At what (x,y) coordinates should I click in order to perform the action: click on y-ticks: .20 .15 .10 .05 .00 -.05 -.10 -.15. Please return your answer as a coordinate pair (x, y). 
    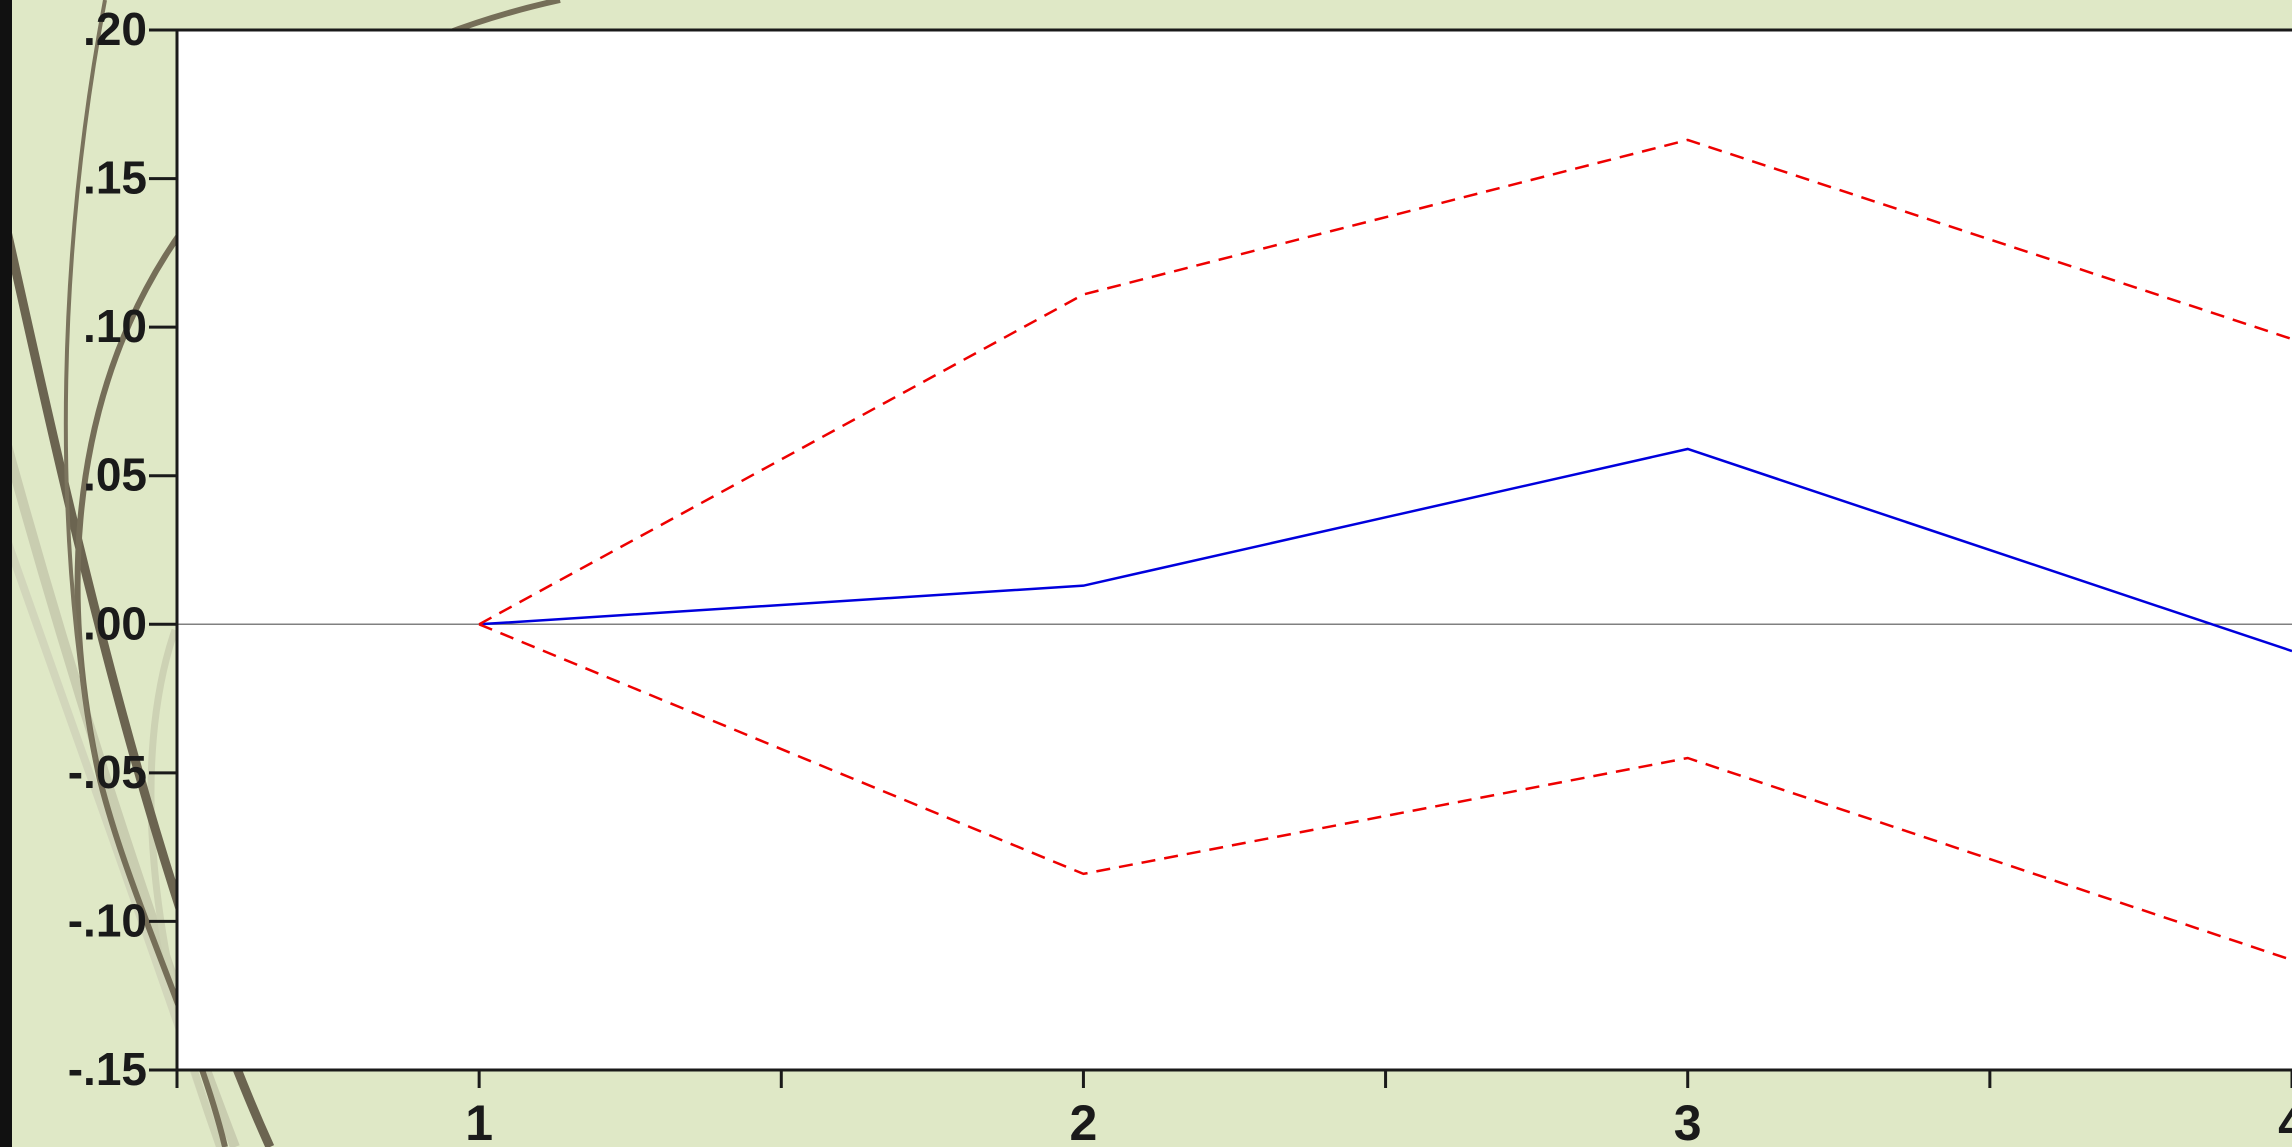
    Looking at the image, I should click on (122, 549).